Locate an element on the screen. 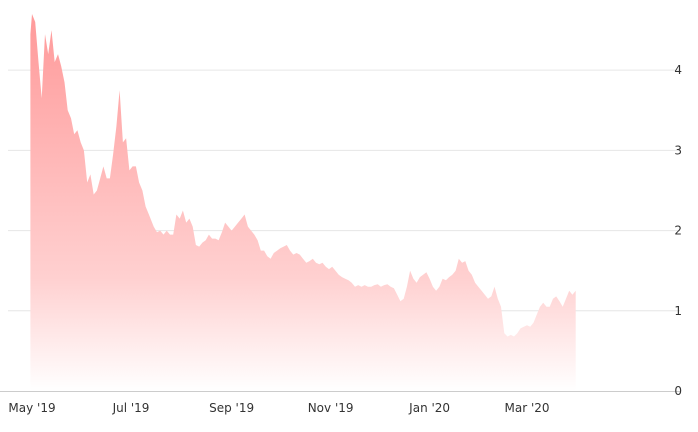  y-tick-label: 4 is located at coordinates (678, 70).